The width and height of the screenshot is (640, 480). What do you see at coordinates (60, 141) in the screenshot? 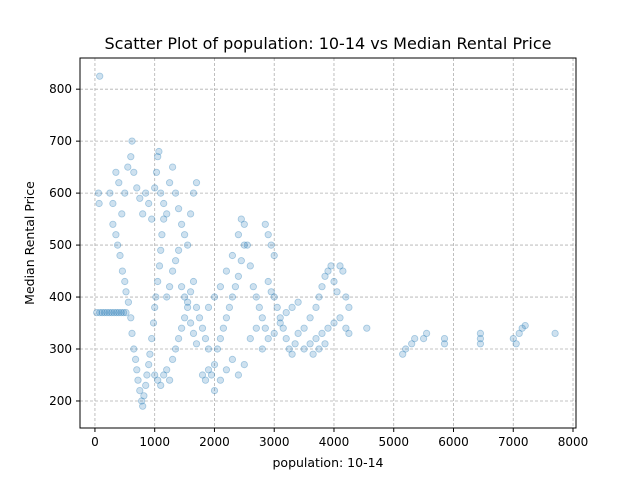
I see `y-tick-label: 700` at bounding box center [60, 141].